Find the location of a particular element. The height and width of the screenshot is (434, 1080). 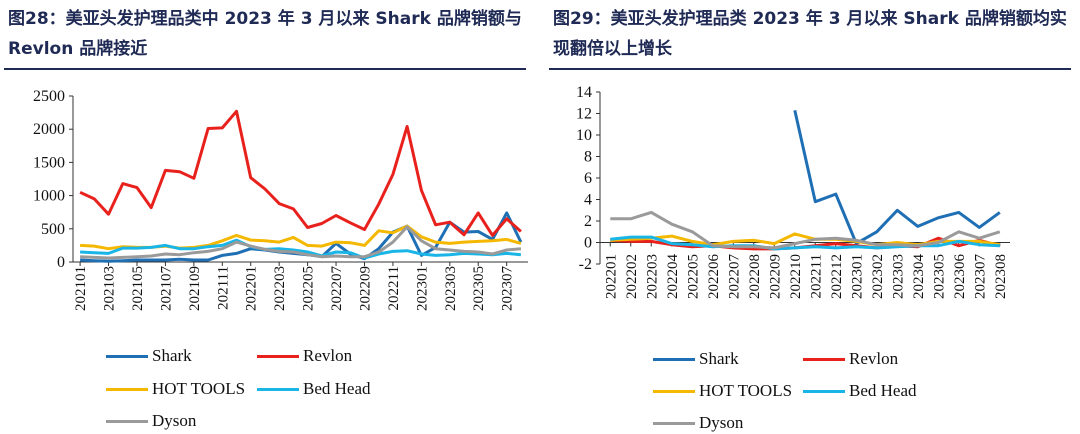

chart-29-series-dyson is located at coordinates (805, 230).